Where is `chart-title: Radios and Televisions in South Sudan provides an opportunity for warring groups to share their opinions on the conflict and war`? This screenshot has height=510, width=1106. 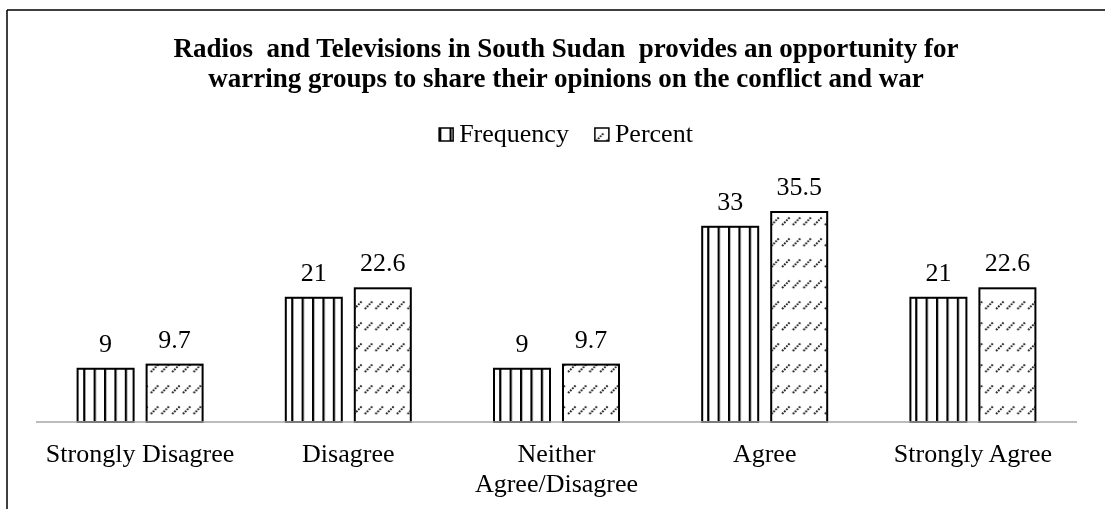
chart-title: Radios and Televisions in South Sudan provides an opportunity for warring groups to share their opinions on the conflict and war is located at coordinates (566, 63).